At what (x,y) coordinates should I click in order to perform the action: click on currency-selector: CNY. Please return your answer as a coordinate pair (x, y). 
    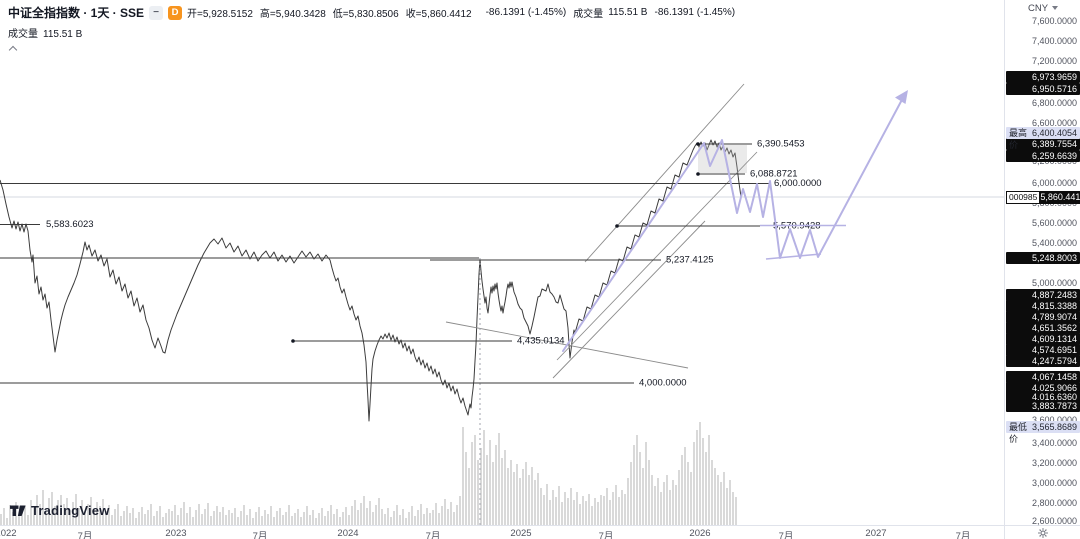
    Looking at the image, I should click on (1042, 8).